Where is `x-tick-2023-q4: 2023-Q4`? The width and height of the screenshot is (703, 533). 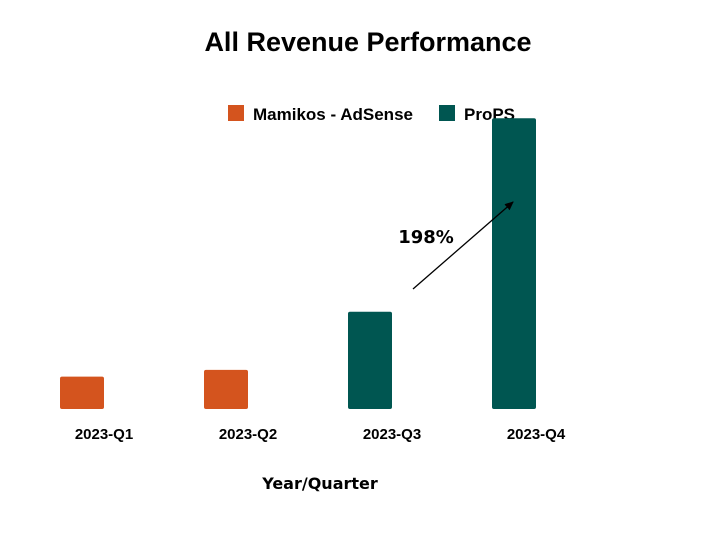
x-tick-2023-q4: 2023-Q4 is located at coordinates (536, 434).